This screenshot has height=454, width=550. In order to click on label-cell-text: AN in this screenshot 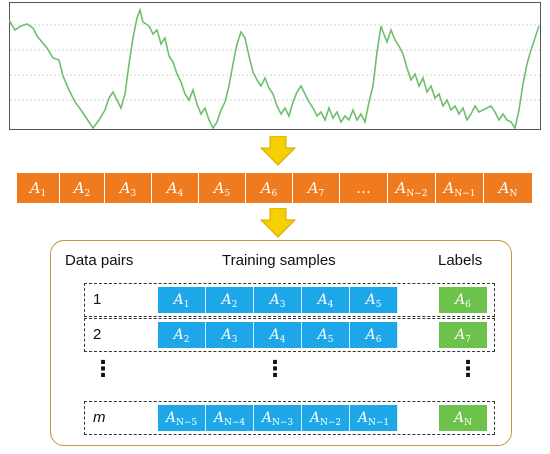, I will do `click(463, 419)`.